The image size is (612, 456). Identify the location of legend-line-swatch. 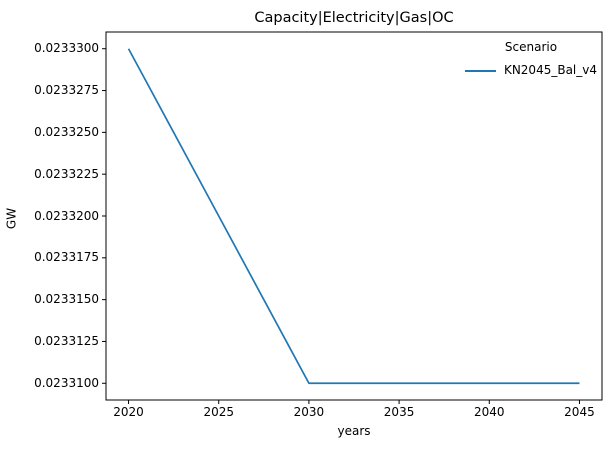
(480, 70).